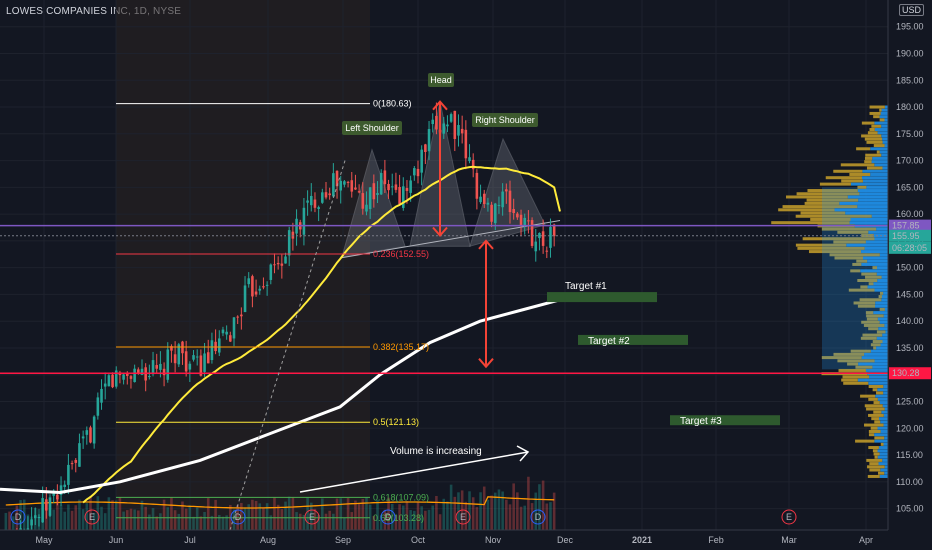  Describe the element at coordinates (190, 540) in the screenshot. I see `time-tick-label: Jul` at that location.